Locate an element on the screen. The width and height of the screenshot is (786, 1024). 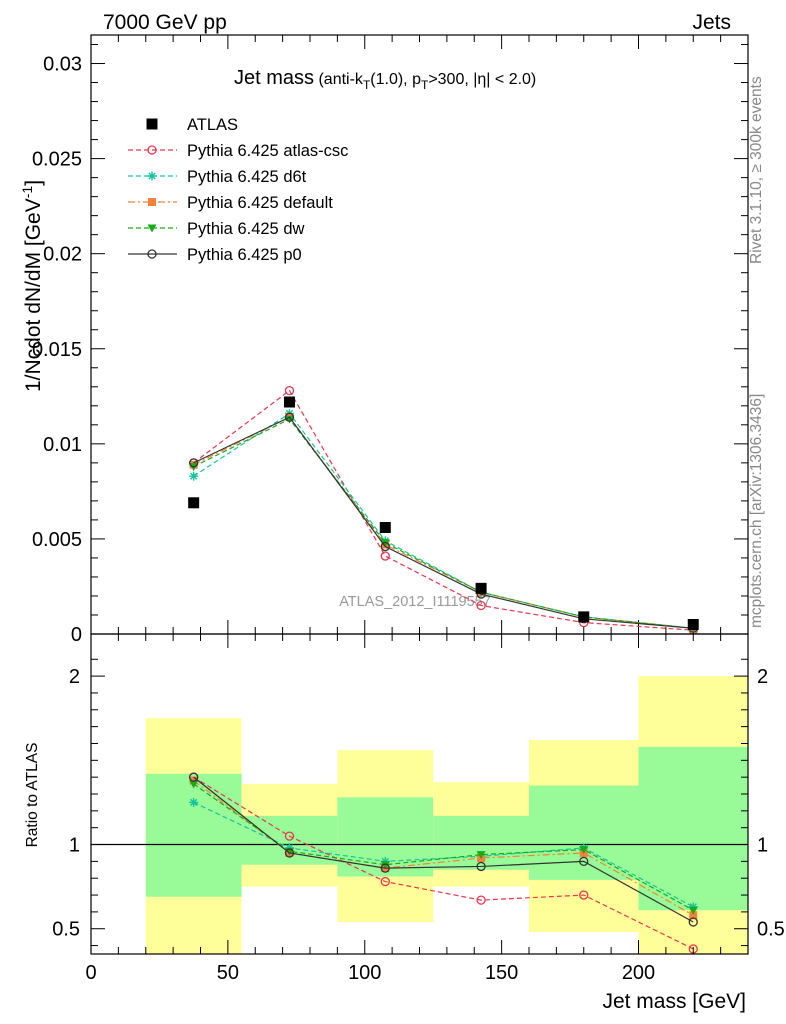
x-tick-label: 0 is located at coordinates (90, 973).